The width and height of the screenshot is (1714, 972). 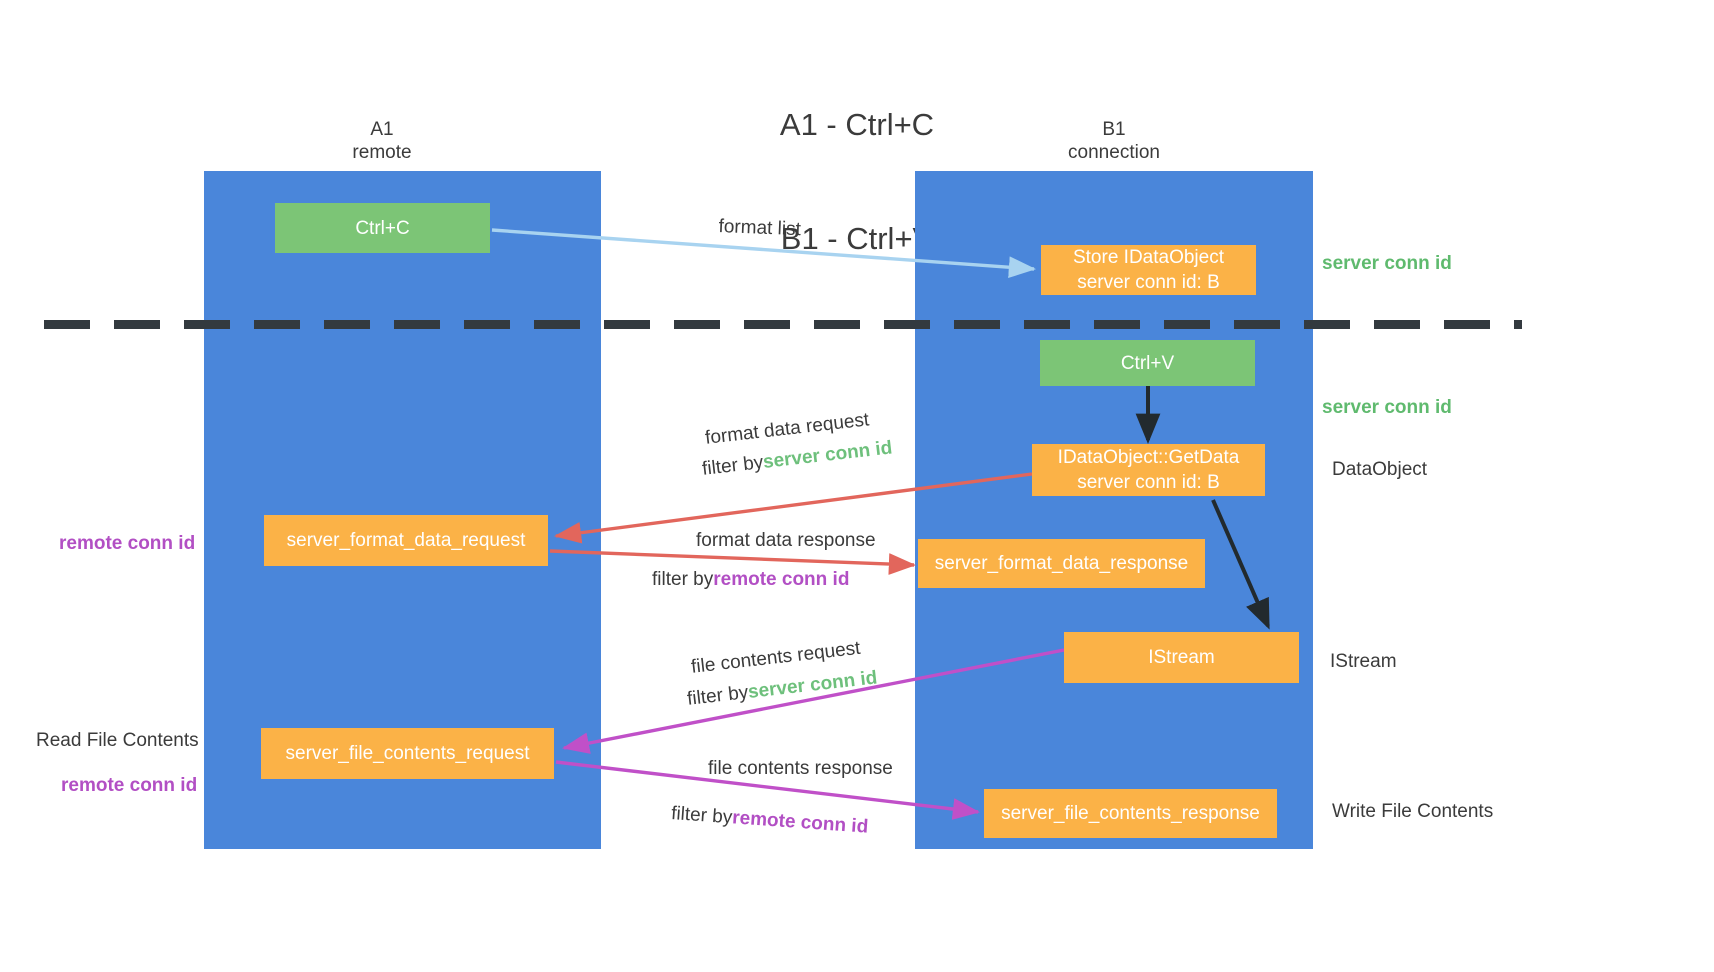 I want to click on node-ctrl-v: Ctrl+V, so click(x=1147, y=363).